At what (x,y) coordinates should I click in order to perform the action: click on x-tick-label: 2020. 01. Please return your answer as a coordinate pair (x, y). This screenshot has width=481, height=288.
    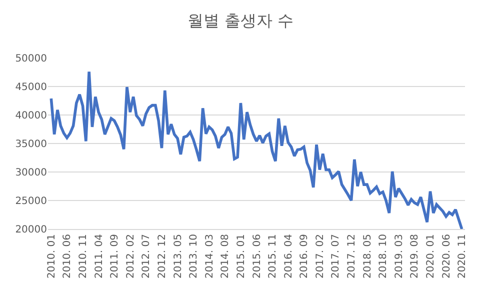
    Looking at the image, I should click on (431, 256).